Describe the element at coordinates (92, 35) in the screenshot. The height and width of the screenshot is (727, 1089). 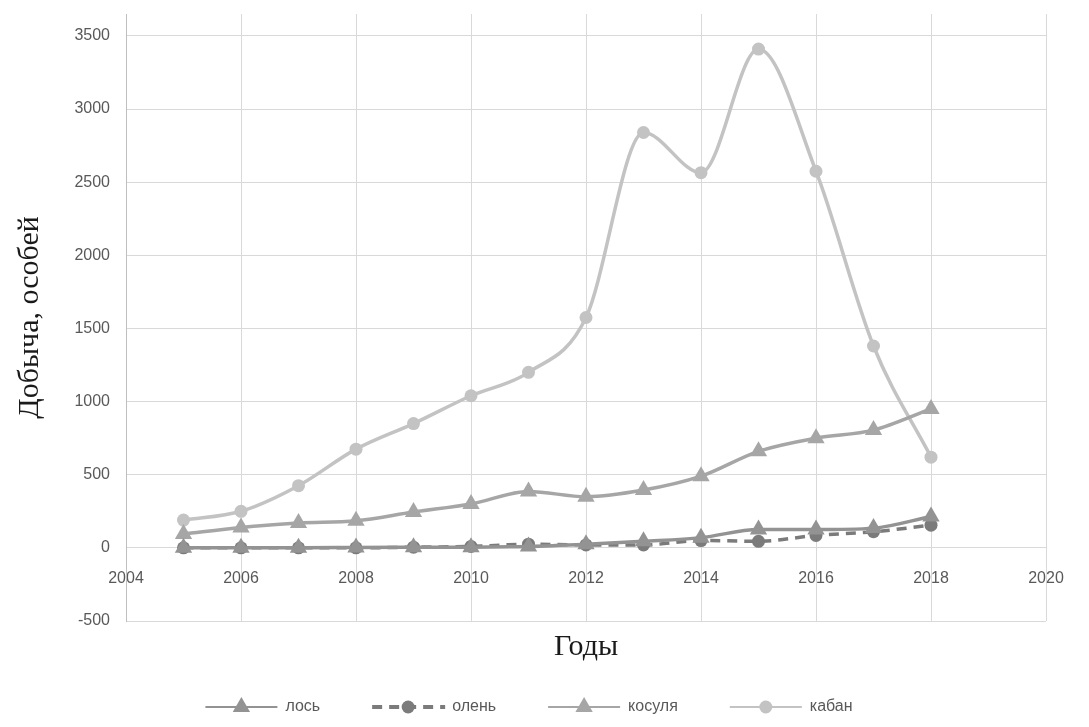
I see `y-tick-label: 3500` at that location.